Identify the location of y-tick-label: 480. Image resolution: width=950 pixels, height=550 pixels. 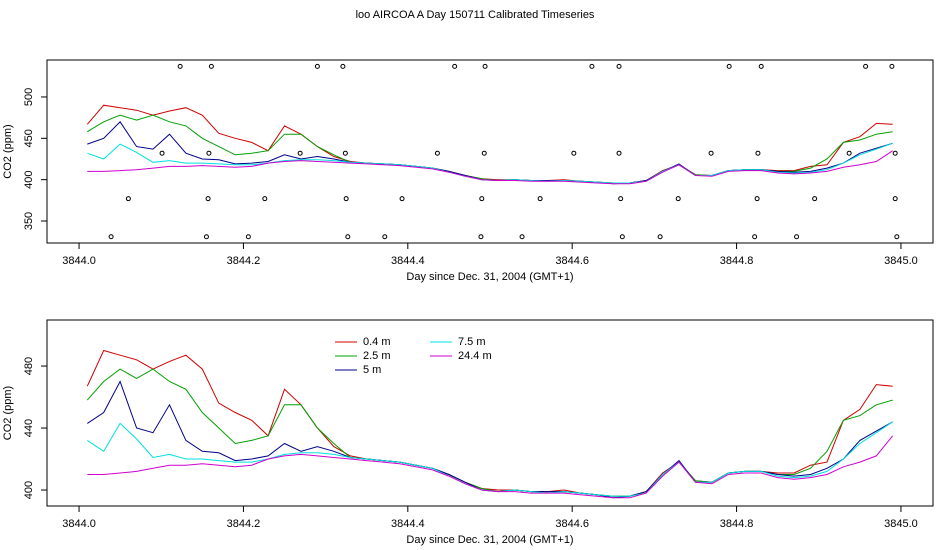
(29, 366).